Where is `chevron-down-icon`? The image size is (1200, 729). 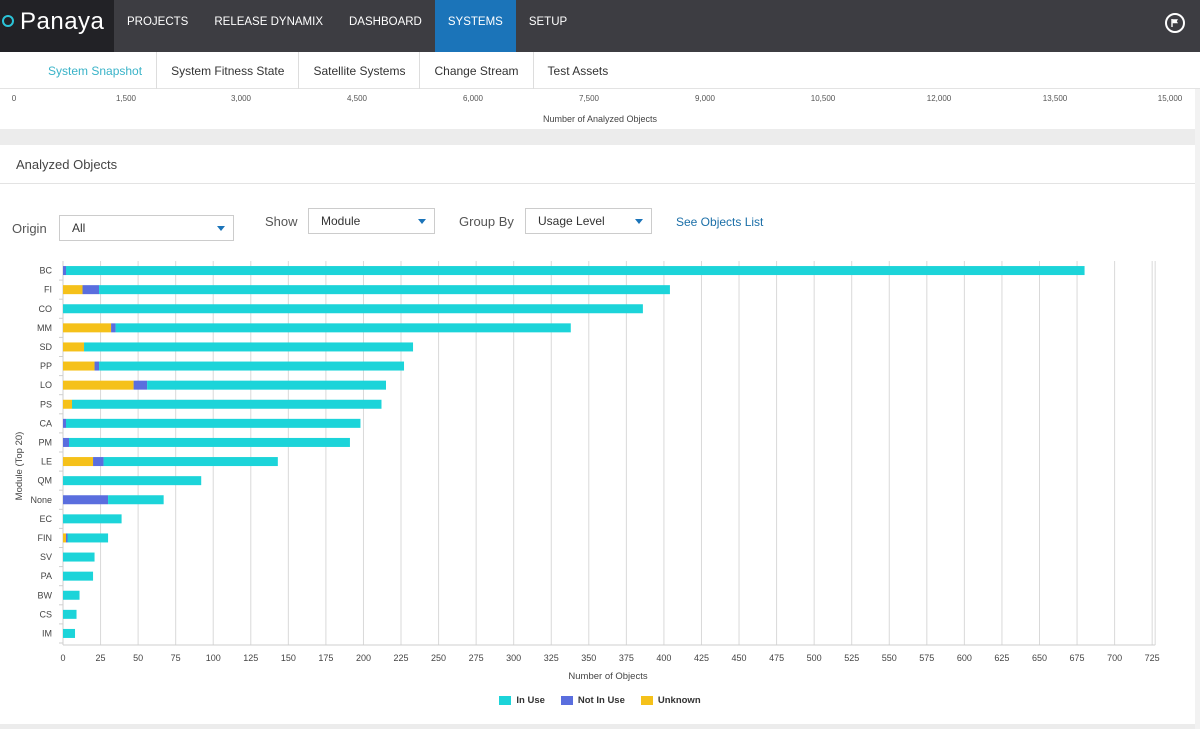 chevron-down-icon is located at coordinates (221, 228).